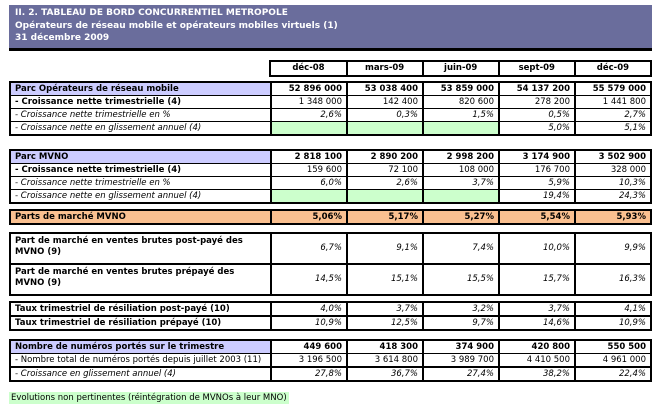 The image size is (661, 412). What do you see at coordinates (385, 346) in the screenshot?
I see `value-cell: 418 300` at bounding box center [385, 346].